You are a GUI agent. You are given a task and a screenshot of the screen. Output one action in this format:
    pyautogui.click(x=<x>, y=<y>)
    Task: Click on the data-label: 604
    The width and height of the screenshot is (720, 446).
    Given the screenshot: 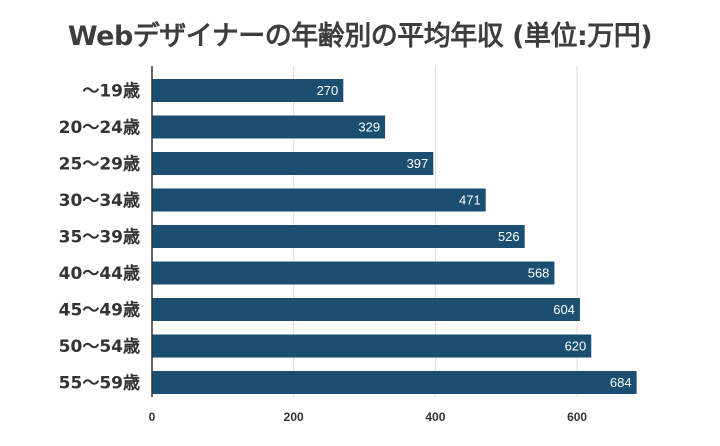 What is the action you would take?
    pyautogui.click(x=564, y=309)
    